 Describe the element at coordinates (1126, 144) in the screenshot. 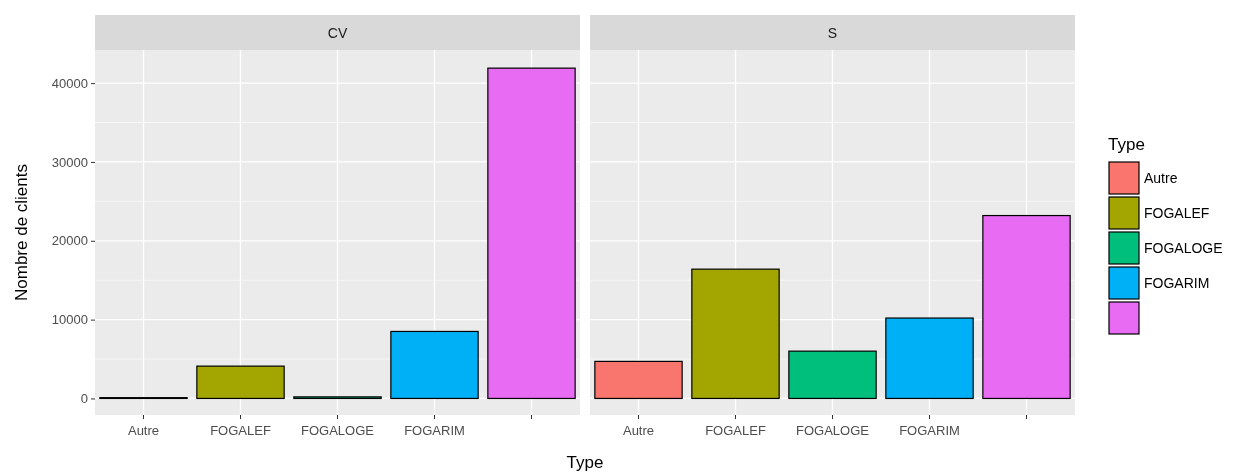

I see `legend-title: Type` at that location.